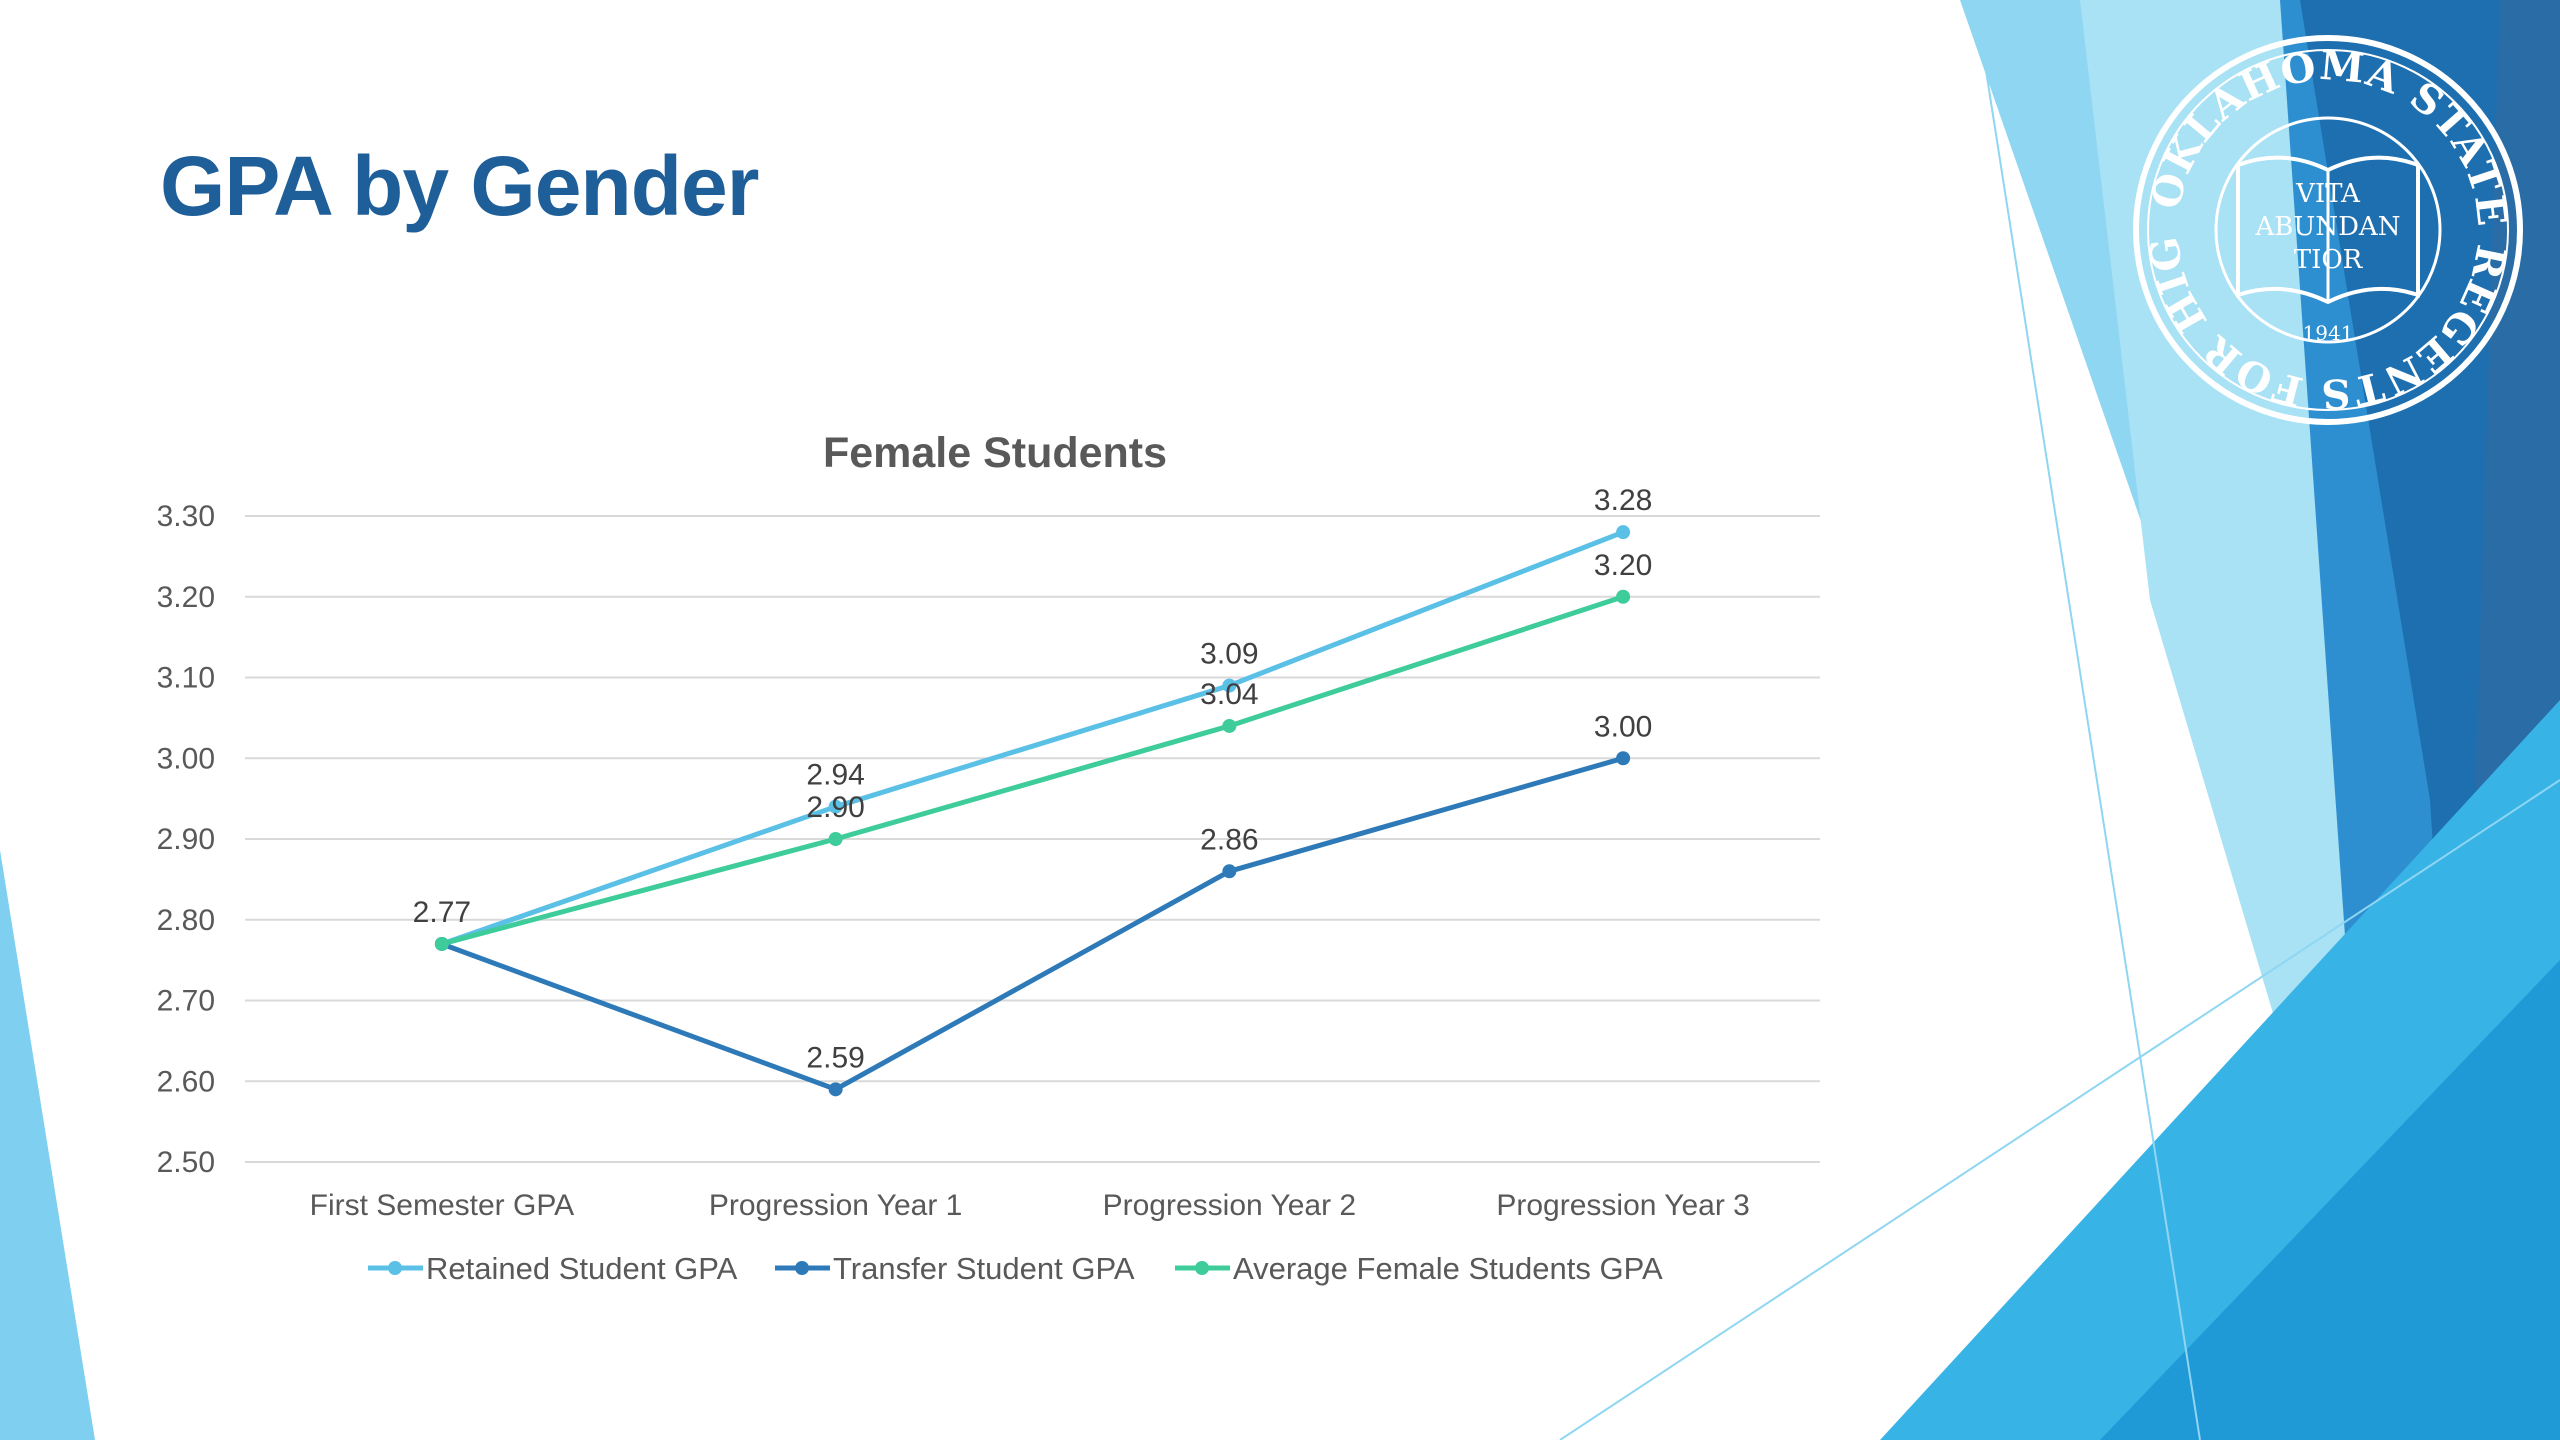 The width and height of the screenshot is (2560, 1440). I want to click on x-tick-label: First Semester GPA, so click(442, 1205).